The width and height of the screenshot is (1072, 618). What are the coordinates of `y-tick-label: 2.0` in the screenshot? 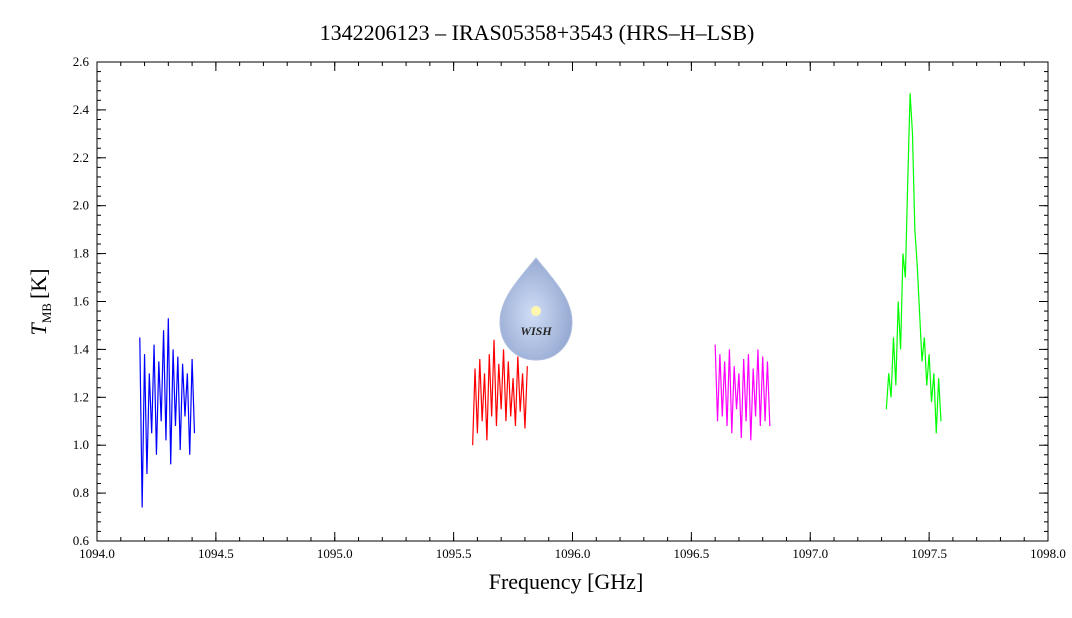 It's located at (81, 205).